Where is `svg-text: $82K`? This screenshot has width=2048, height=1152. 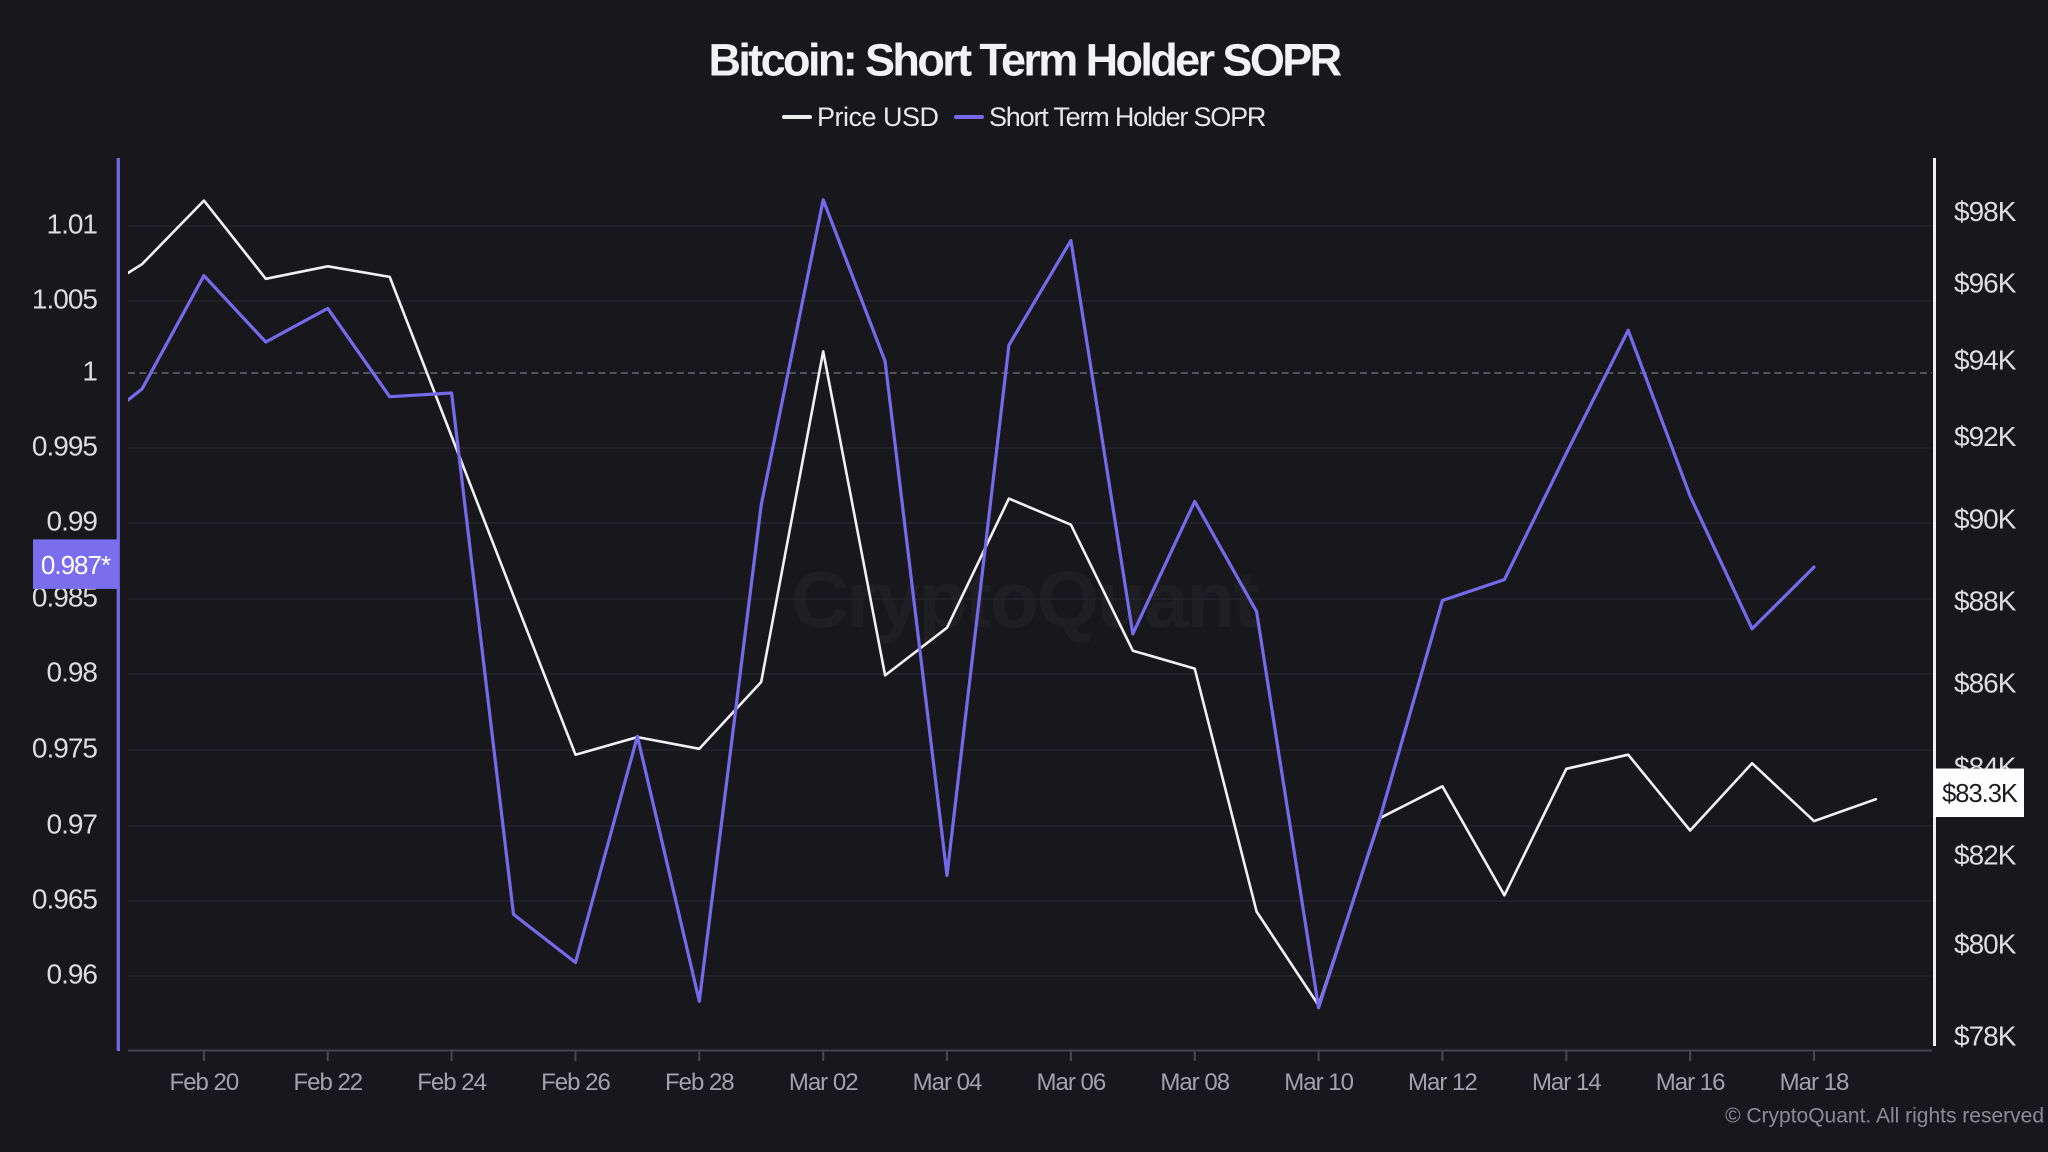 svg-text: $82K is located at coordinates (1985, 855).